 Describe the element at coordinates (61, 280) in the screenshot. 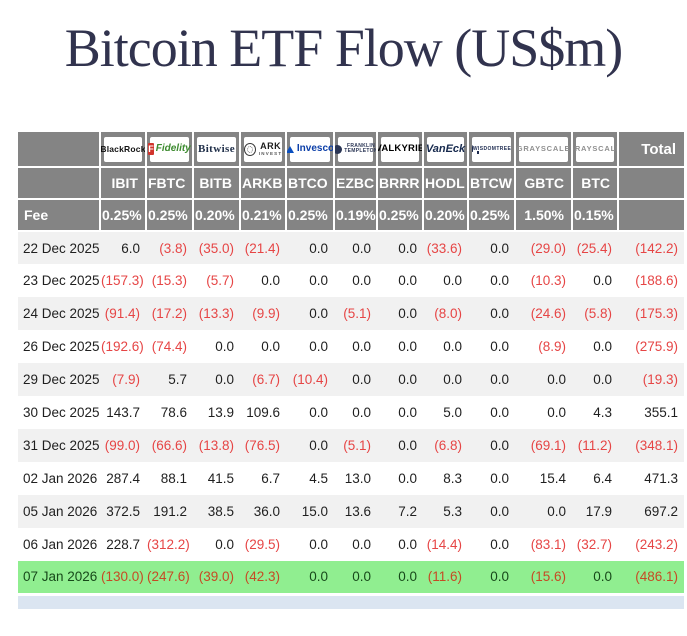

I see `date-cell: 23 Dec 2025` at that location.